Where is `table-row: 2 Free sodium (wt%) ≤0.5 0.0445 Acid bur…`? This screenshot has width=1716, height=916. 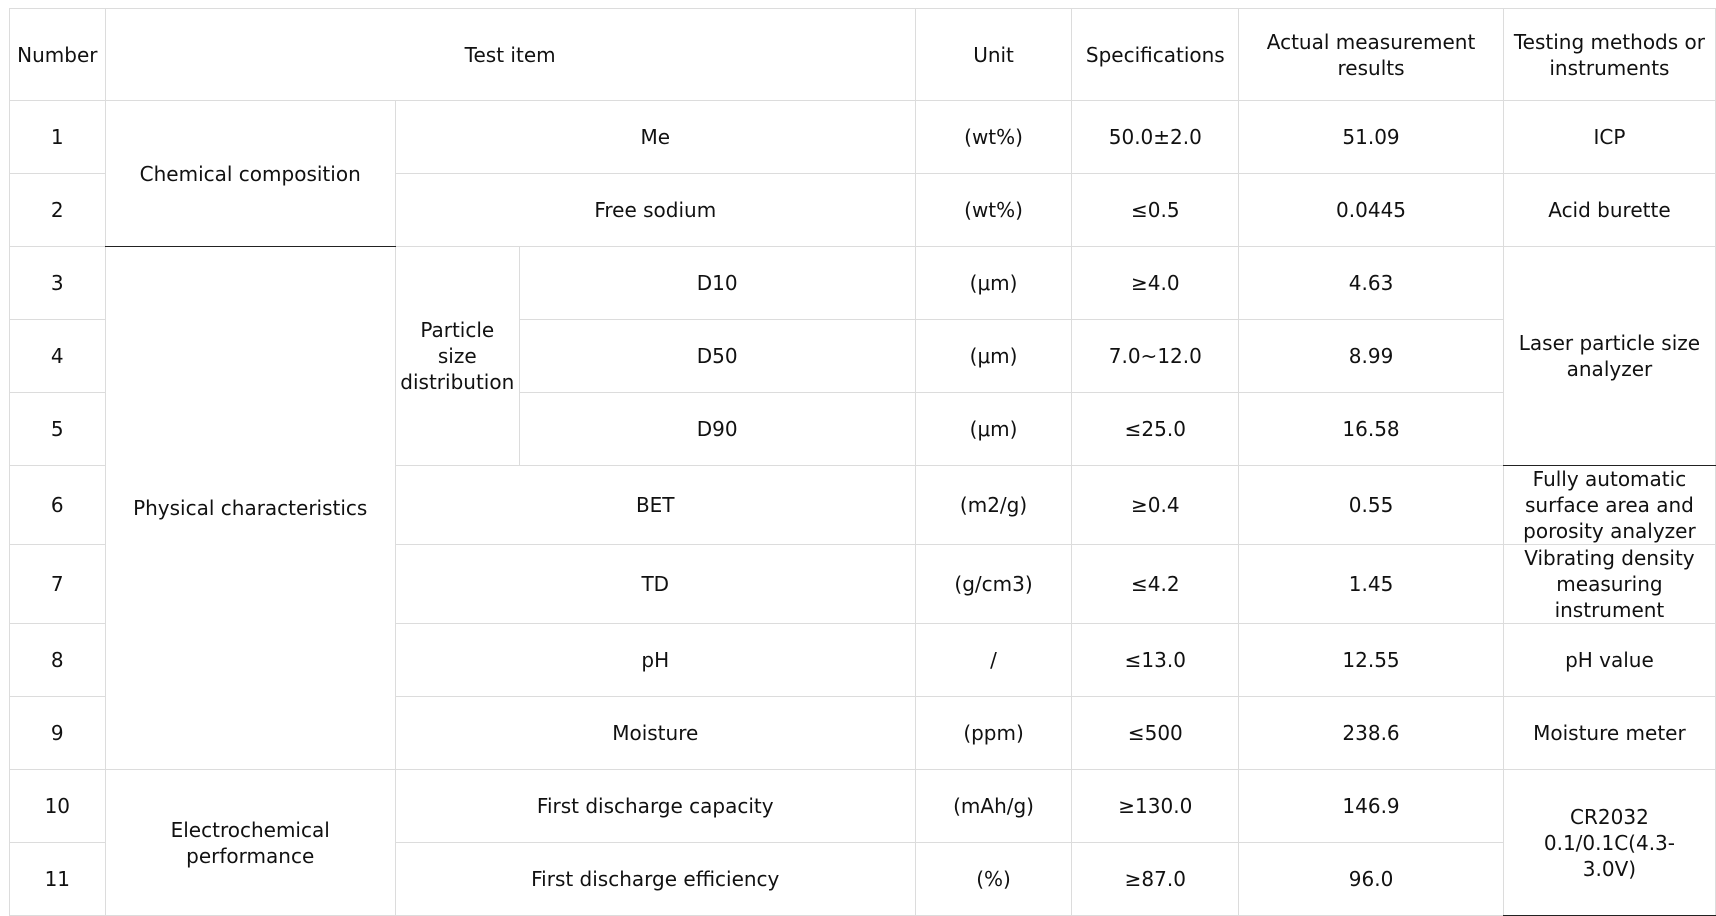 table-row: 2 Free sodium (wt%) ≤0.5 0.0445 Acid bur… is located at coordinates (862, 210).